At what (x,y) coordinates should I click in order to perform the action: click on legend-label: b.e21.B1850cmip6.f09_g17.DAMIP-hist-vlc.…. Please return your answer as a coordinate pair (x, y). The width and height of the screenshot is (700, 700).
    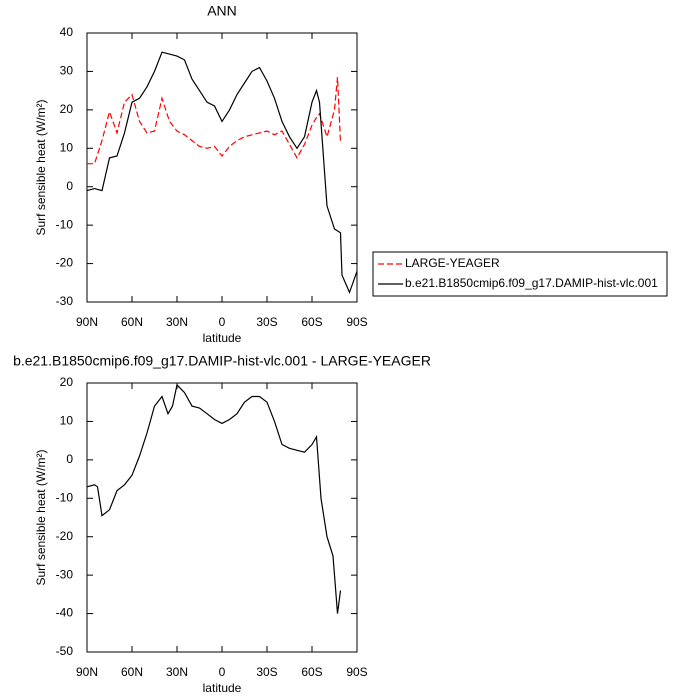
    Looking at the image, I should click on (531, 283).